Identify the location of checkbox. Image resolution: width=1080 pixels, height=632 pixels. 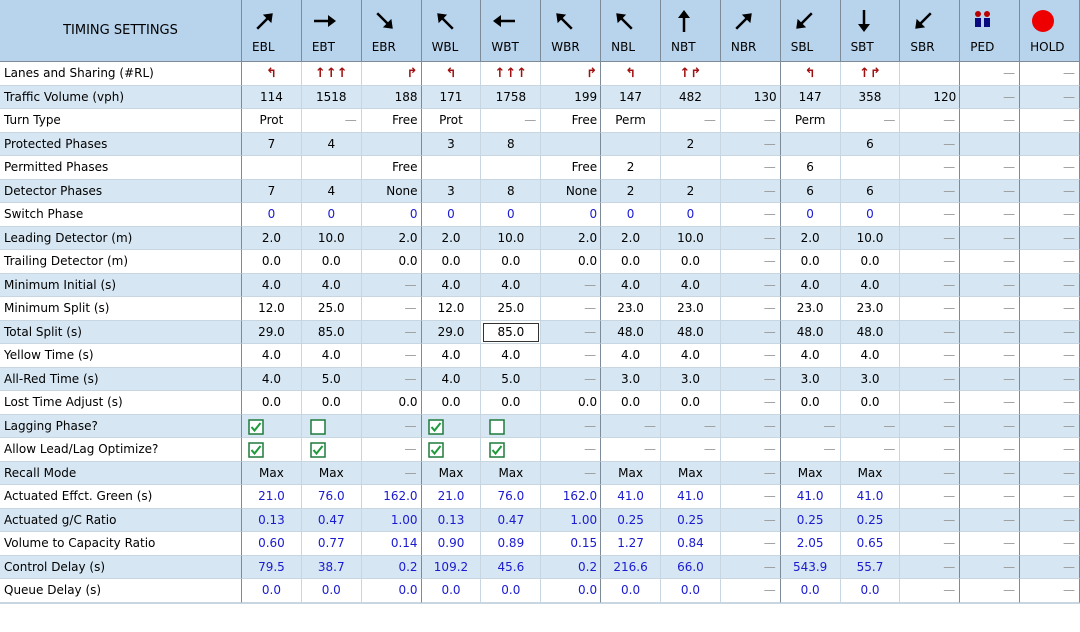
(497, 426).